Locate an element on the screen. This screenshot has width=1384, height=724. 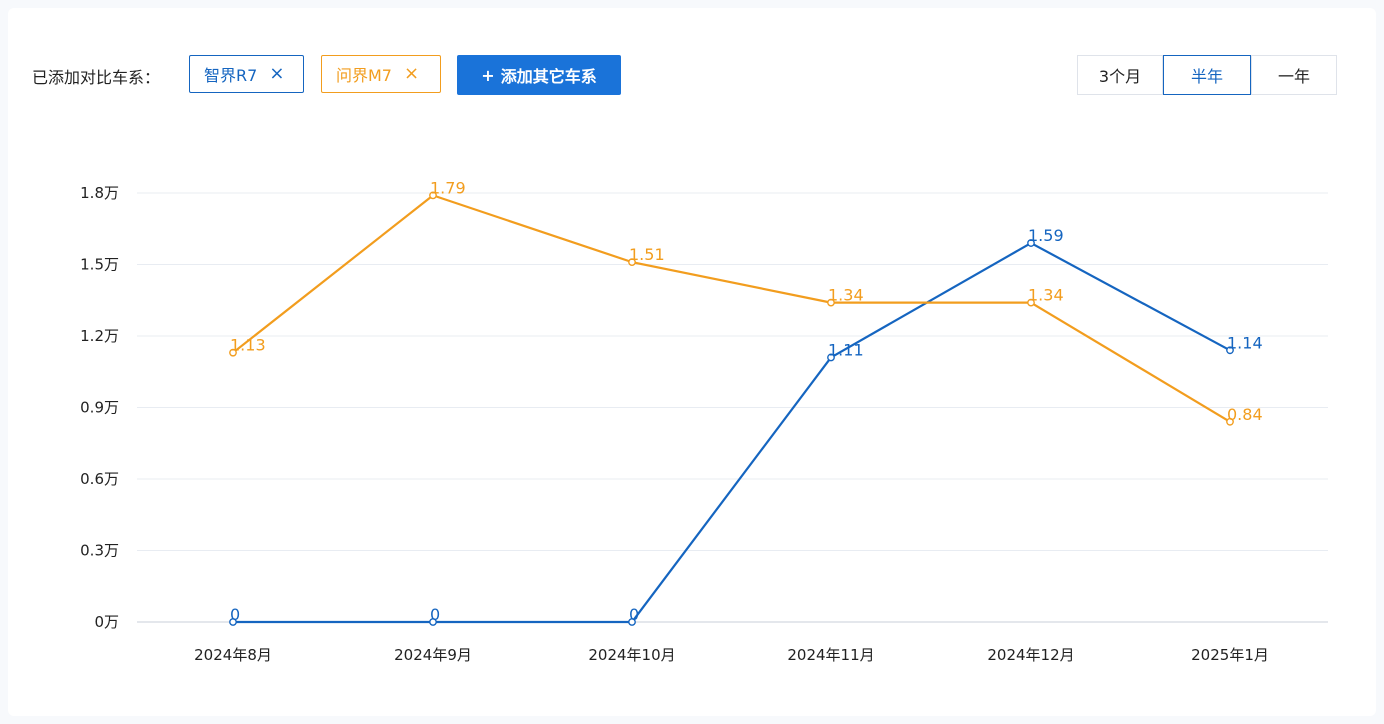
y-tick-label: 1.8万 is located at coordinates (99, 193).